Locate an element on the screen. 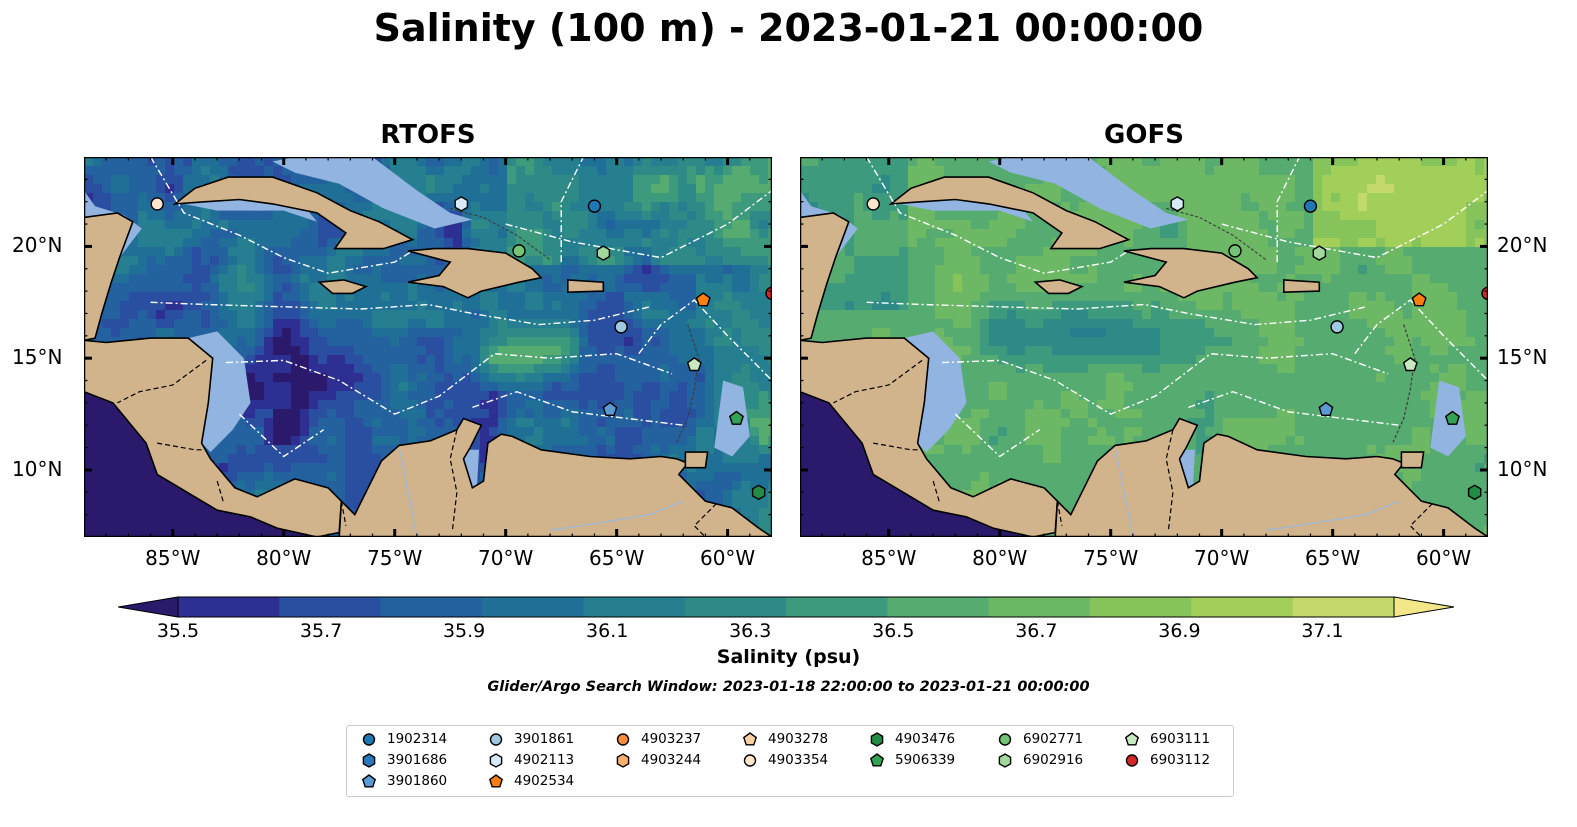  legend-label: 5906339 is located at coordinates (925, 760).